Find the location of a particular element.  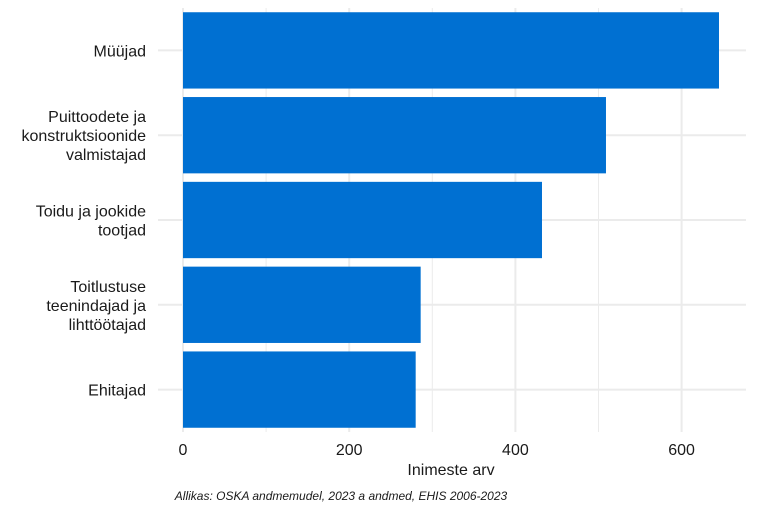

category-label: Ehitajad is located at coordinates (117, 391).